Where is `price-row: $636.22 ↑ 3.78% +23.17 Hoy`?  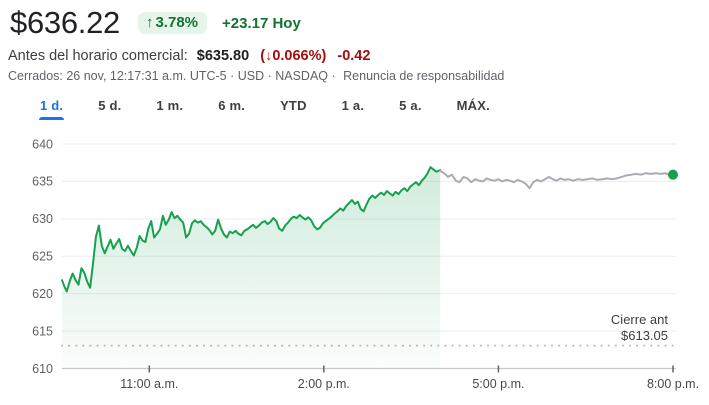 price-row: $636.22 ↑ 3.78% +23.17 Hoy is located at coordinates (155, 23).